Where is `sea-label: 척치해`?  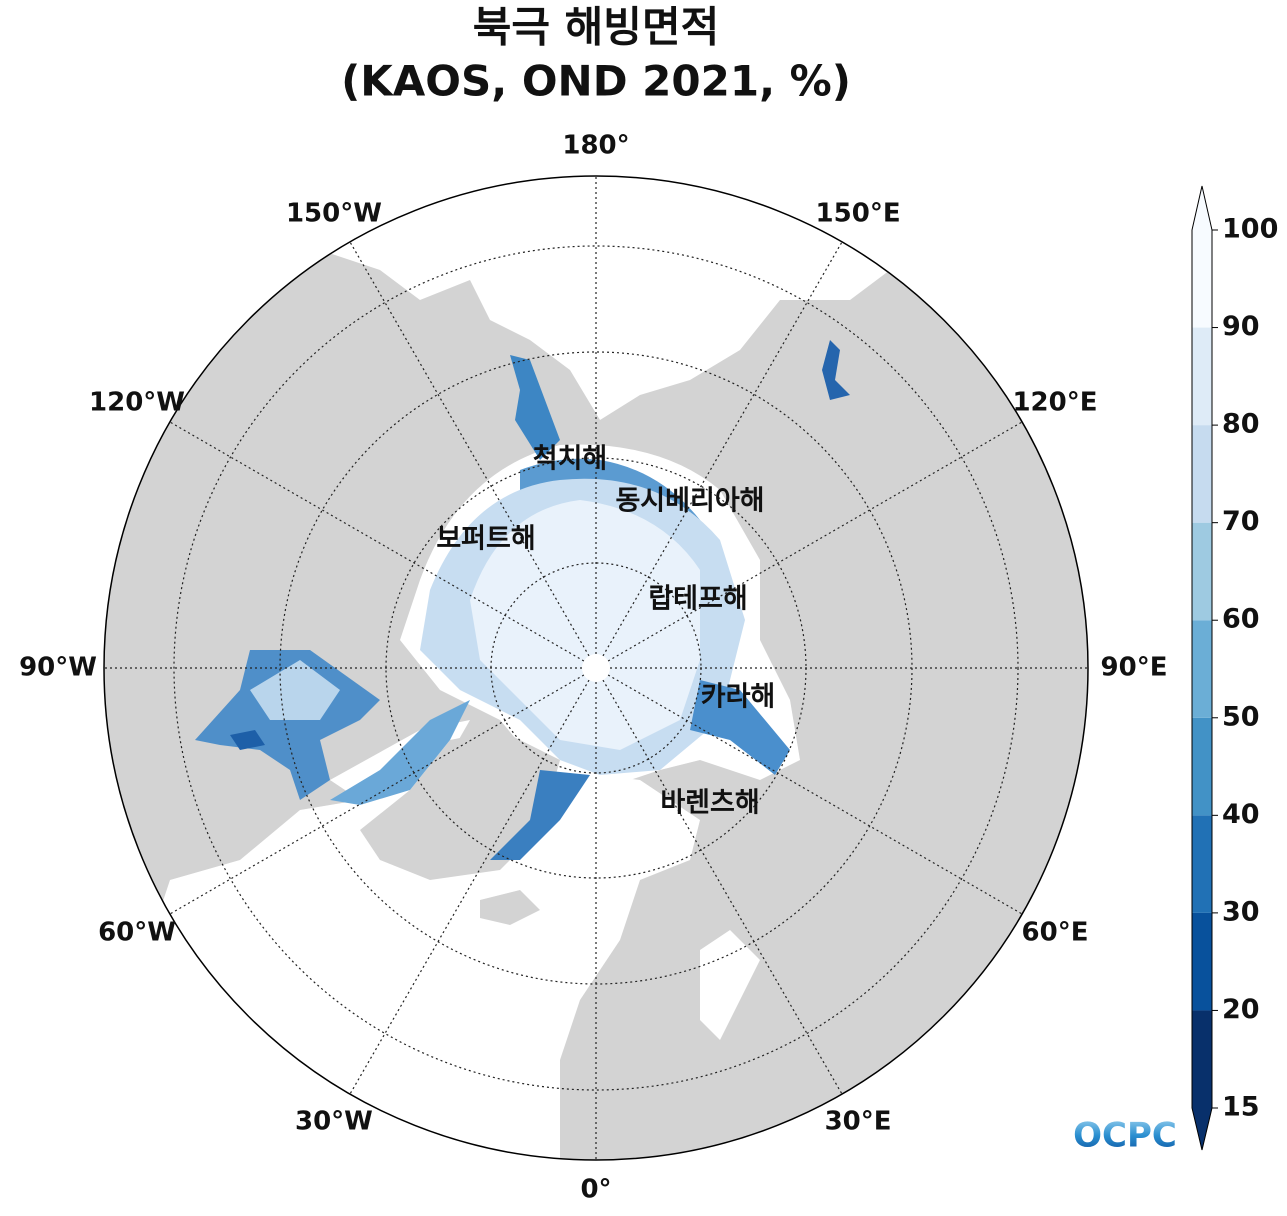 sea-label: 척치해 is located at coordinates (570, 459).